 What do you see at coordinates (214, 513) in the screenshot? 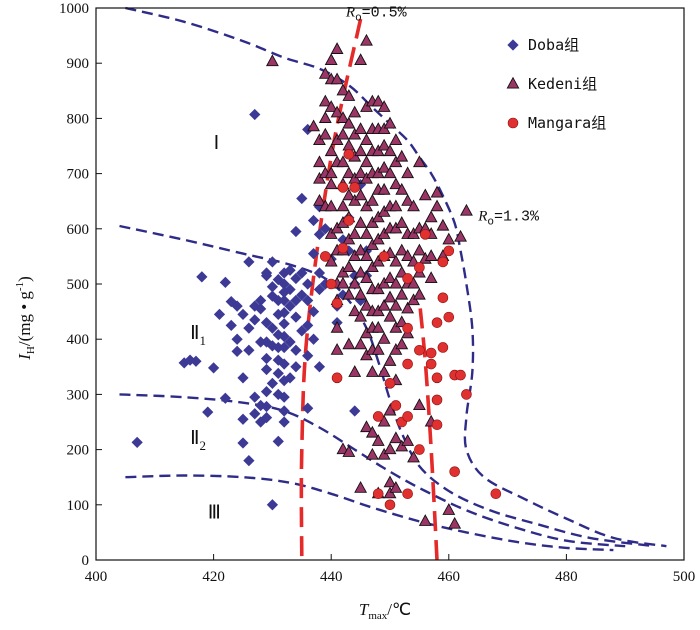
I see `zone-label: Ⅲ` at bounding box center [214, 513].